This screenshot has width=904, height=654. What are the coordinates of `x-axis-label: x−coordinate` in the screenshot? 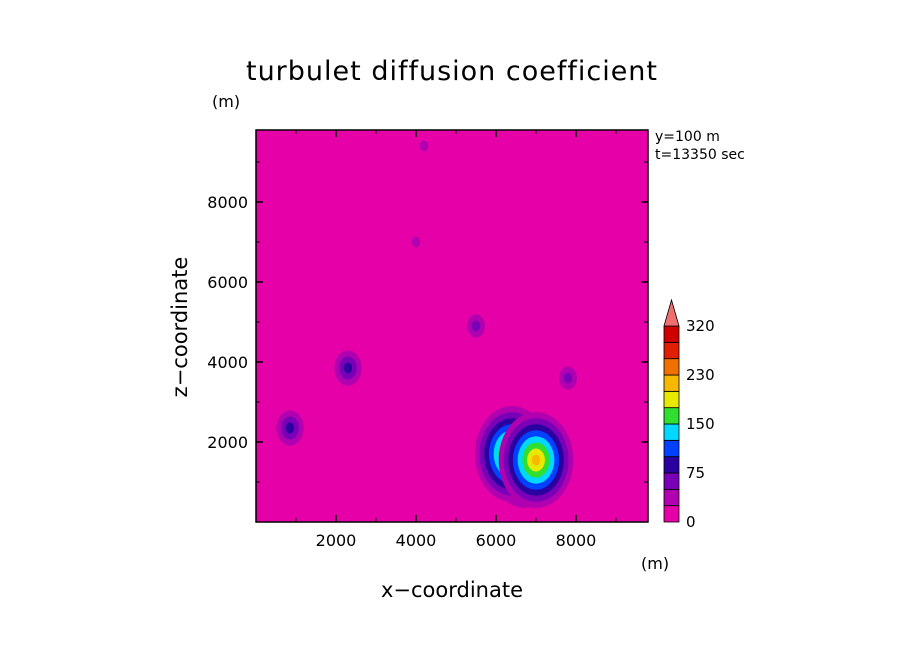 It's located at (452, 590).